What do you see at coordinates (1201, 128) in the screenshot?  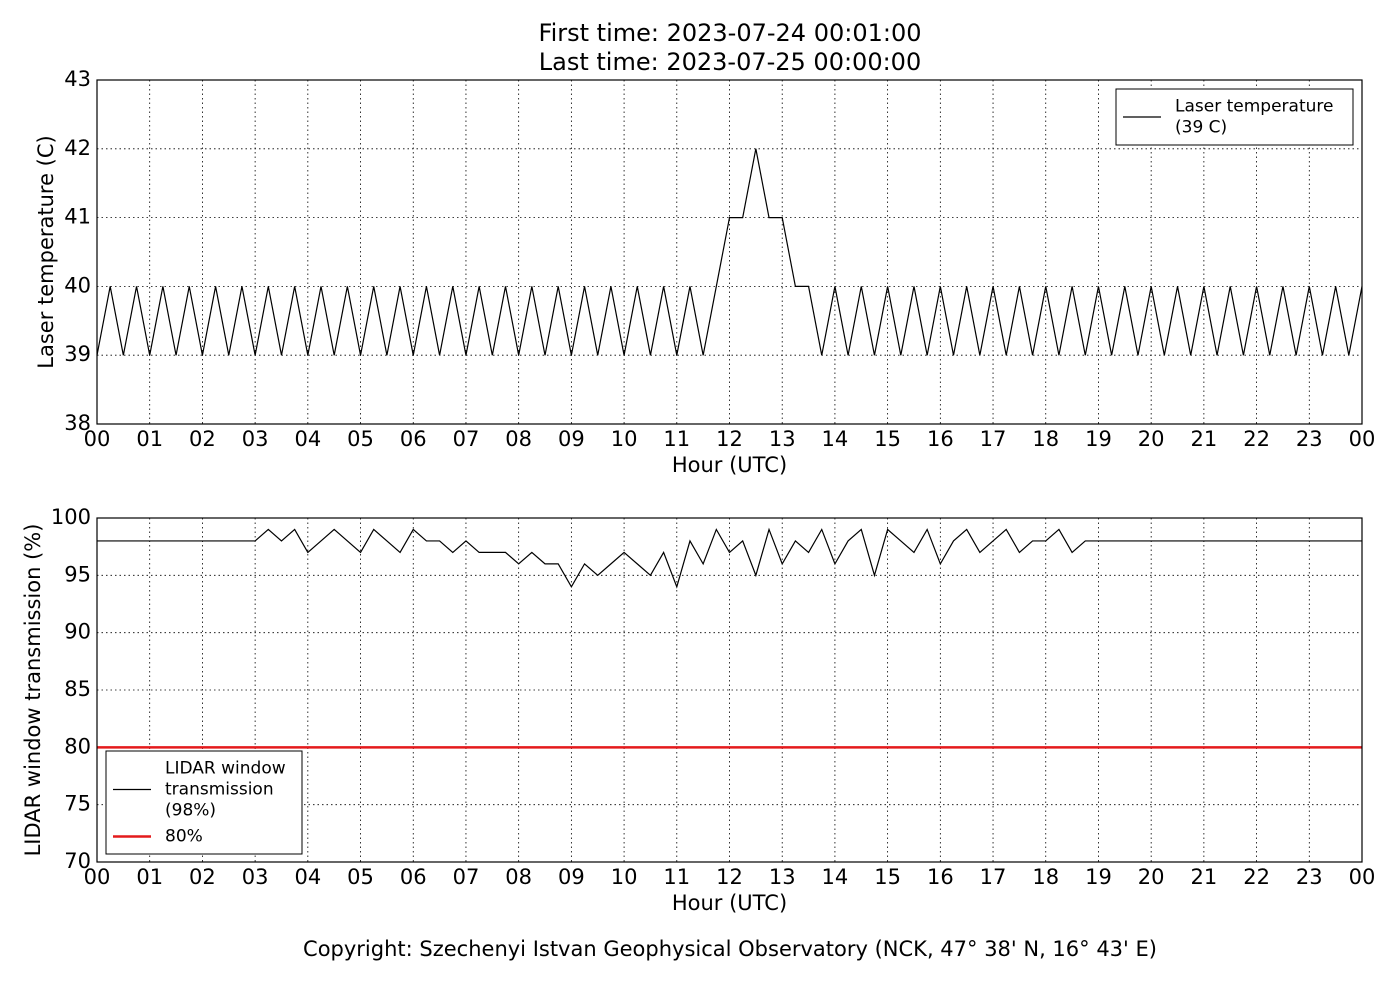 I see `legend-label: (39 C)` at bounding box center [1201, 128].